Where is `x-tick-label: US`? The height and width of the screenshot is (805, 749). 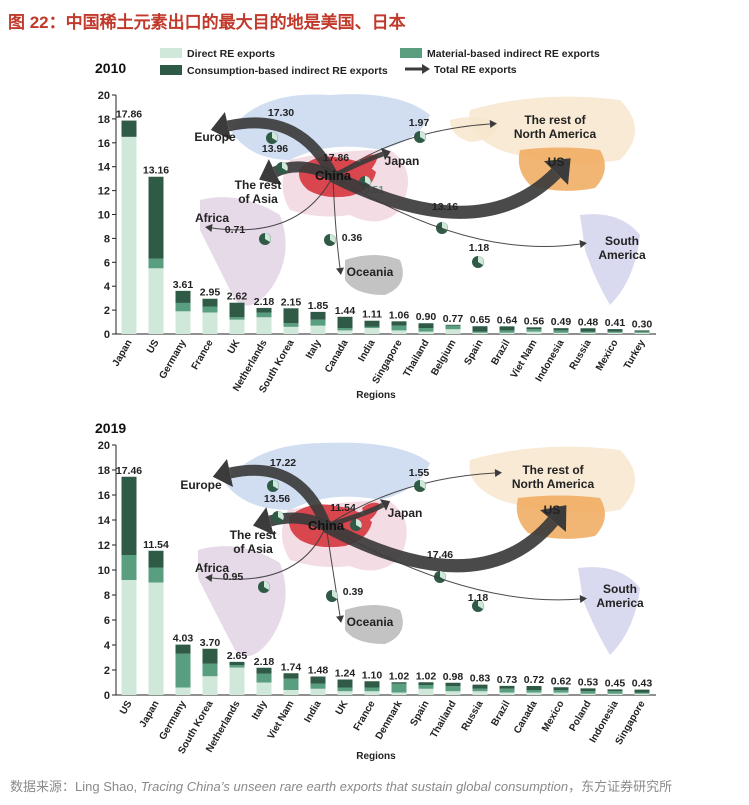
x-tick-label: US is located at coordinates (153, 347).